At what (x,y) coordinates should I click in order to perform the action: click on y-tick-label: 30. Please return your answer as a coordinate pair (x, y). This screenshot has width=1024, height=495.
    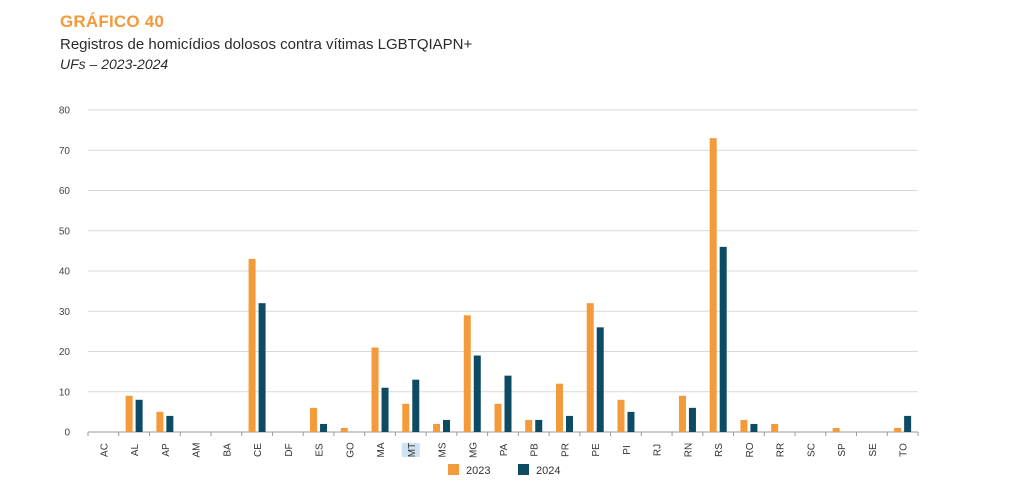
    Looking at the image, I should click on (65, 312).